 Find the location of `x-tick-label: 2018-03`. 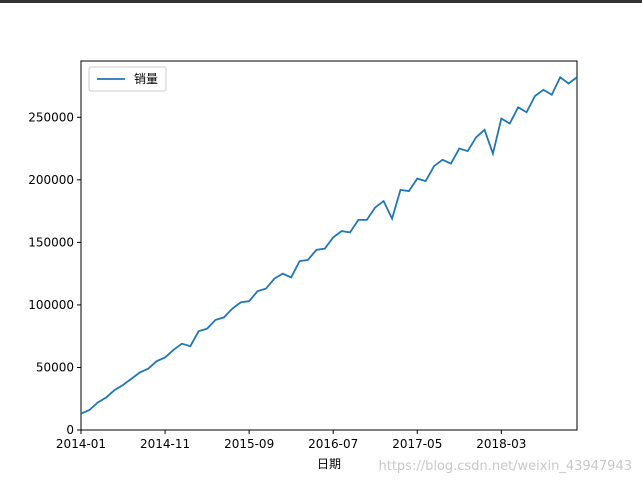

x-tick-label: 2018-03 is located at coordinates (501, 444).